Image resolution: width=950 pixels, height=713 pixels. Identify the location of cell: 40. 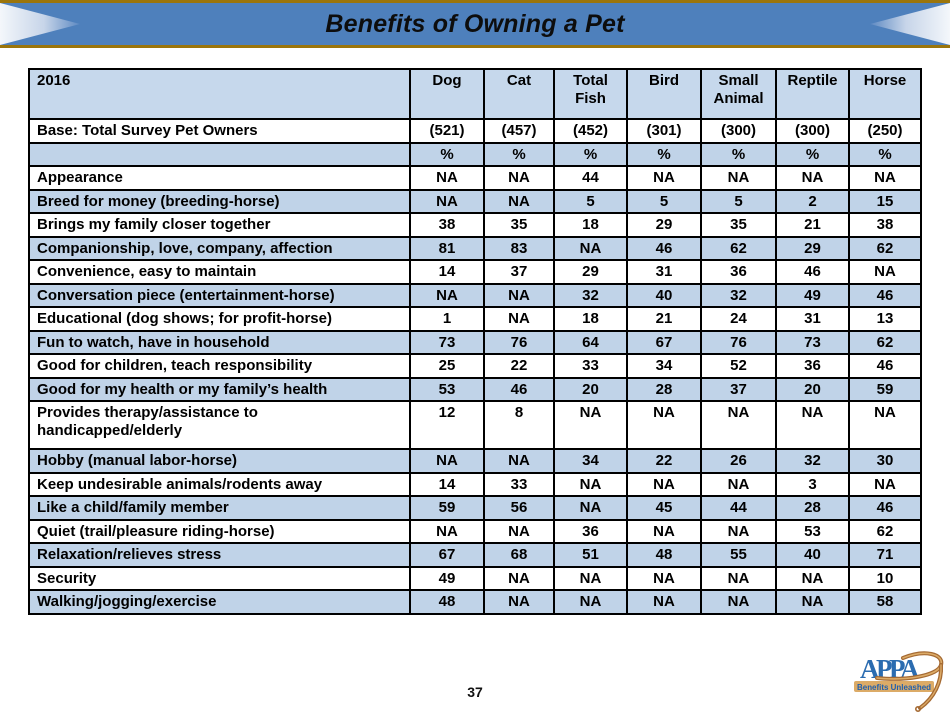
(664, 295).